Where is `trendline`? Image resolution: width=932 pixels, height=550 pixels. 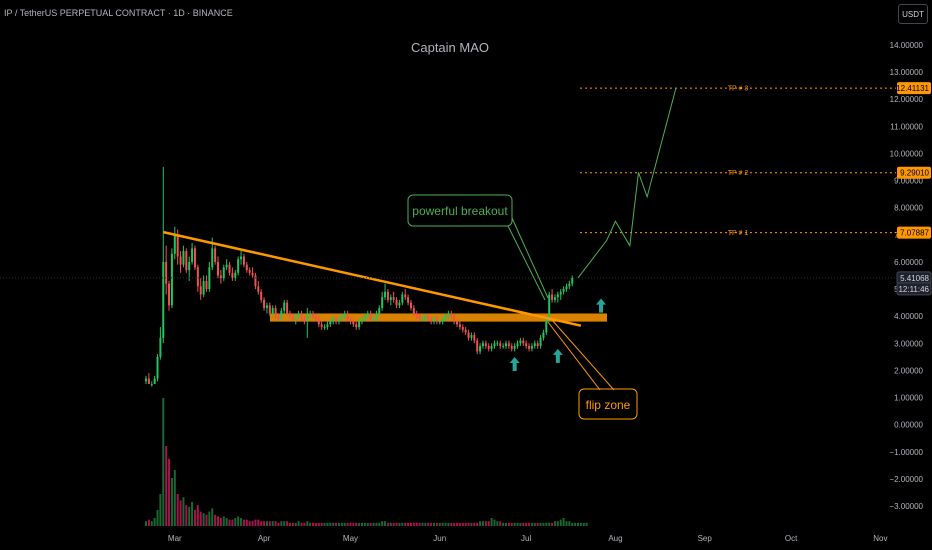
trendline is located at coordinates (372, 278).